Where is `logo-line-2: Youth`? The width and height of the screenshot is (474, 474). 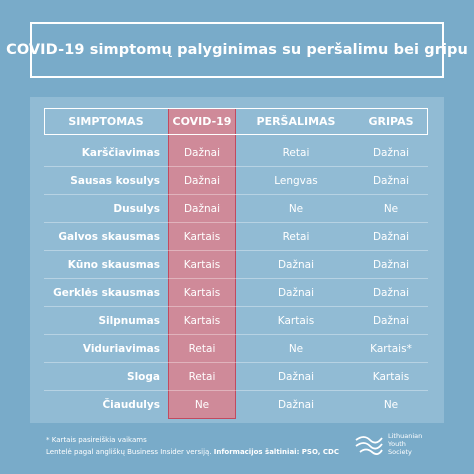 logo-line-2: Youth is located at coordinates (397, 444).